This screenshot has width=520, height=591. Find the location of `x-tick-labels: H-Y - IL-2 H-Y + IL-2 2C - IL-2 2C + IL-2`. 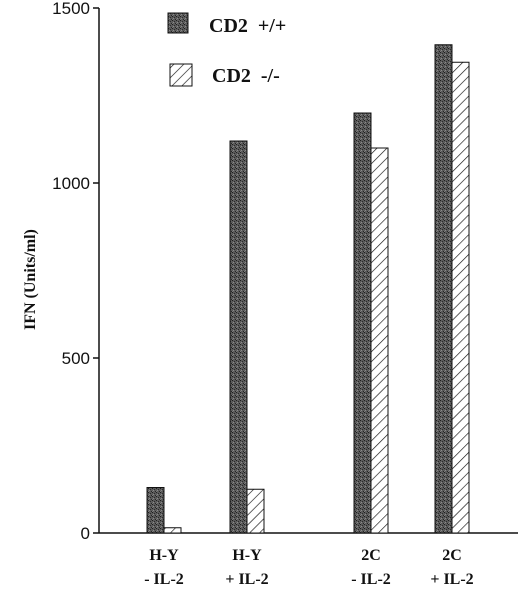

x-tick-labels: H-Y - IL-2 H-Y + IL-2 2C - IL-2 2C + IL-2 is located at coordinates (308, 567).